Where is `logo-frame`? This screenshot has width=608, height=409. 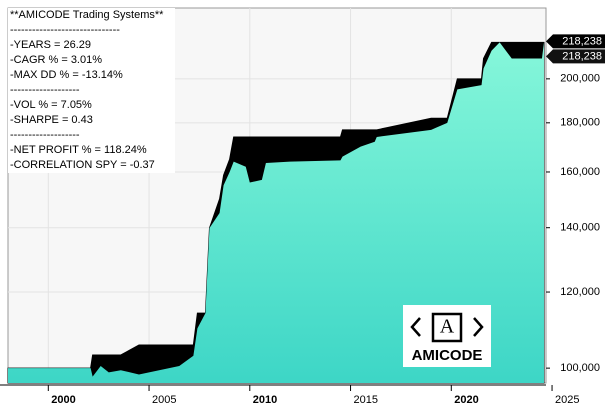
logo-frame is located at coordinates (447, 327).